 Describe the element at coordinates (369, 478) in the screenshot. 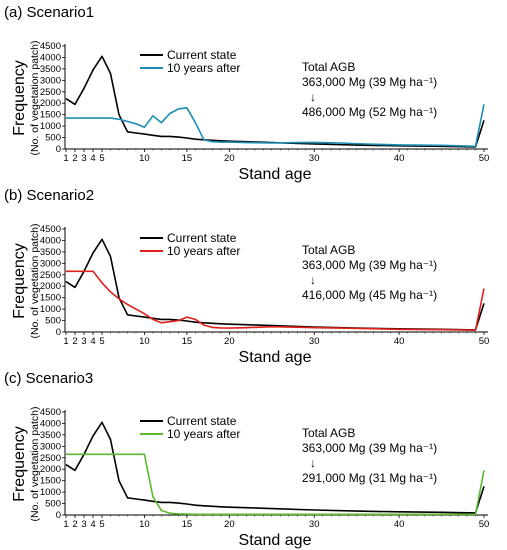

I see `agb-future: 291,000 Mg (31 Mg ha⁻¹)` at that location.